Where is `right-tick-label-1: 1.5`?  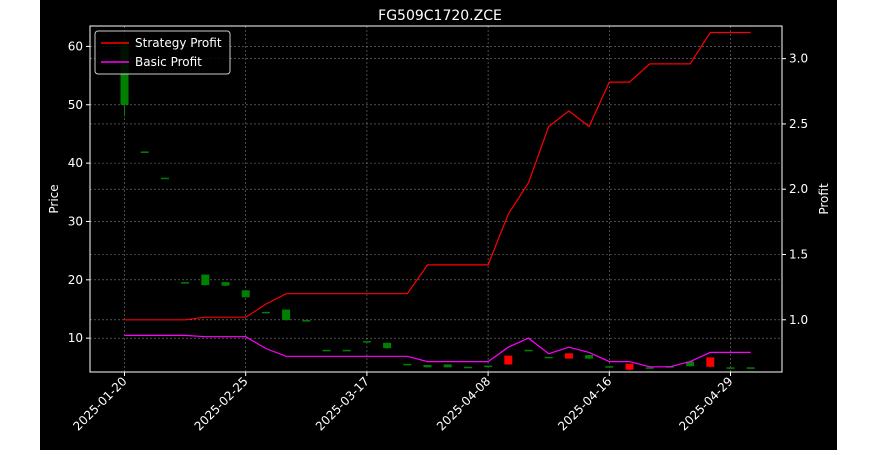 right-tick-label-1: 1.5 is located at coordinates (798, 254).